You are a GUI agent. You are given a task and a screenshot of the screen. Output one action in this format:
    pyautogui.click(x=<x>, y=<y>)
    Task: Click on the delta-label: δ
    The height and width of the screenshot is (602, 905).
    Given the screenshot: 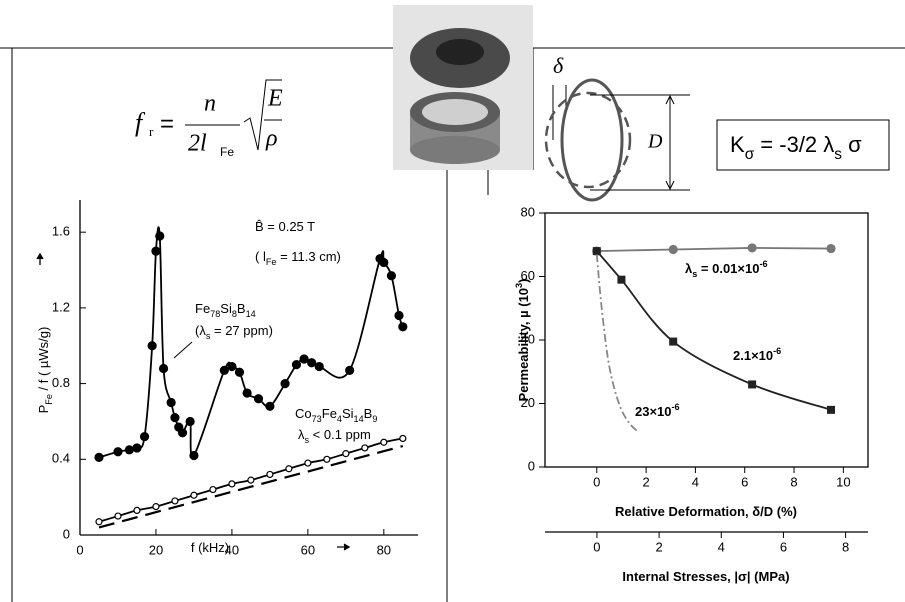 What is the action you would take?
    pyautogui.click(x=558, y=65)
    